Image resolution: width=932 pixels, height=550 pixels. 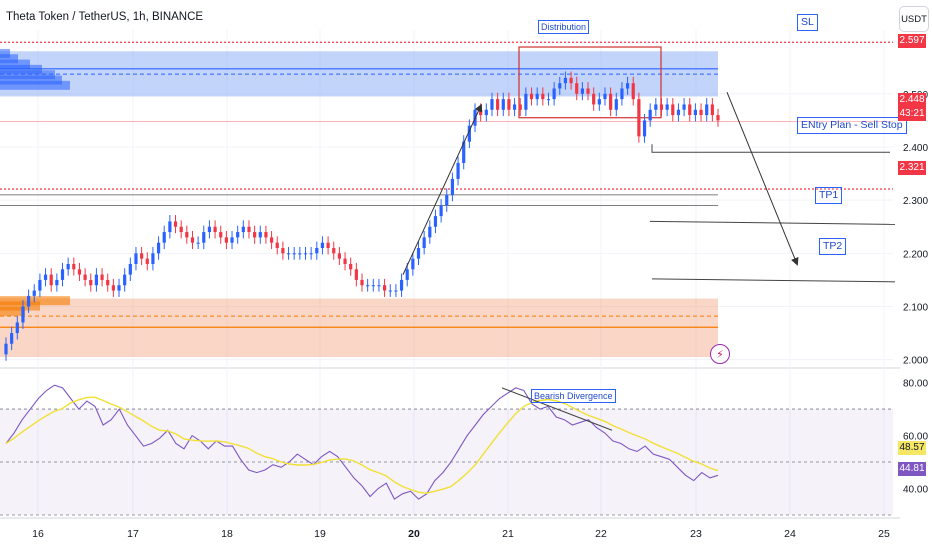 I want to click on time-tick-label: 23, so click(x=696, y=534).